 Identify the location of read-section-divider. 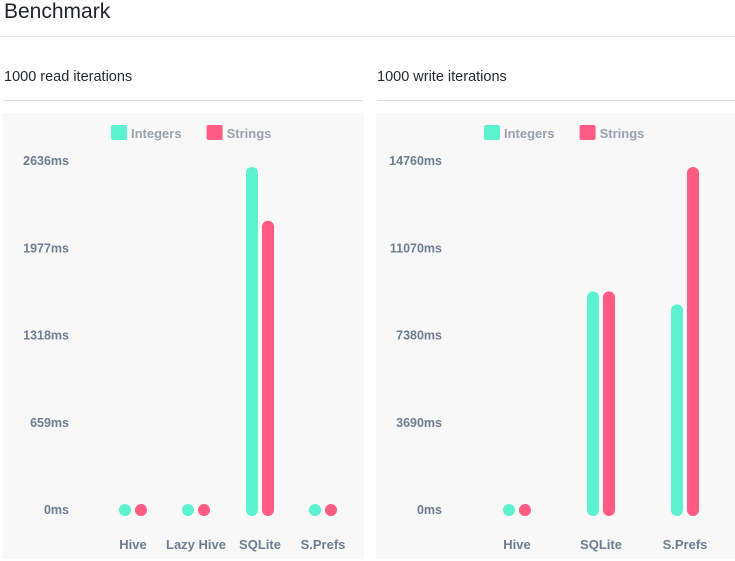
(183, 100).